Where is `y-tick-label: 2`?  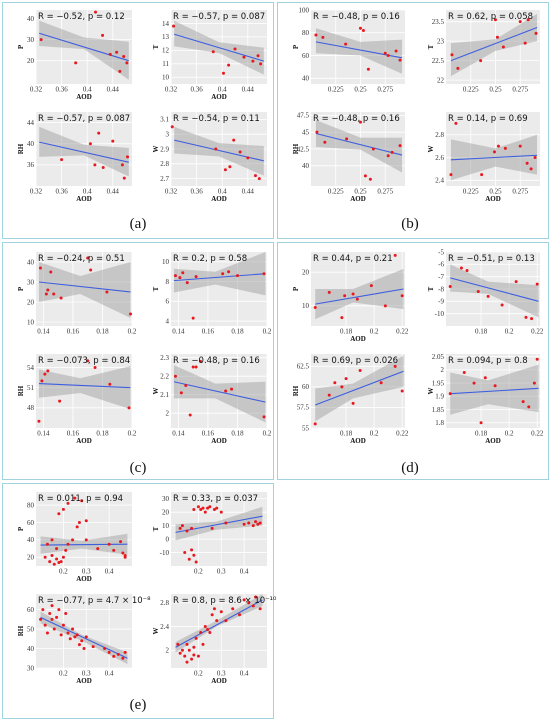 y-tick-label: 2 is located at coordinates (443, 370).